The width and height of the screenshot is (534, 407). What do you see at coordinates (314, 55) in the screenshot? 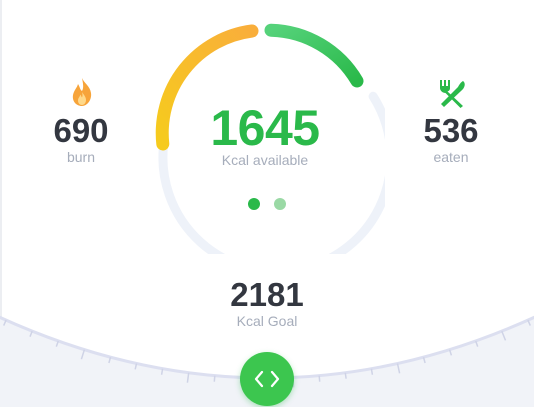
I see `gauge-segment-eaten` at bounding box center [314, 55].